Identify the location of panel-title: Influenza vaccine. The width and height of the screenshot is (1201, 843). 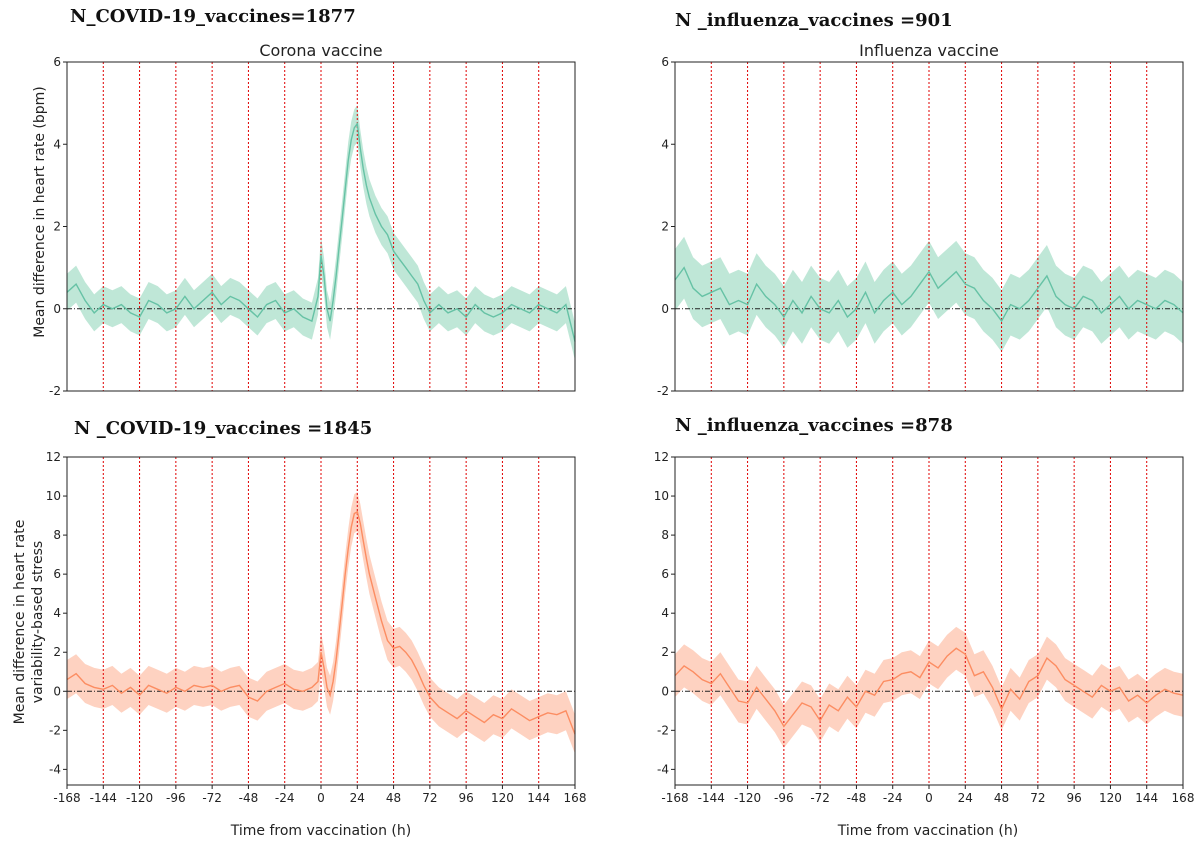
(929, 50).